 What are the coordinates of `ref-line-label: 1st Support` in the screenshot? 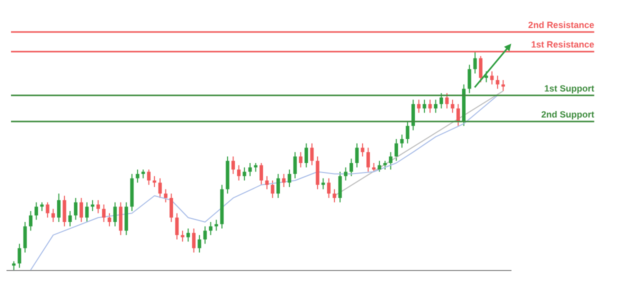 It's located at (569, 88).